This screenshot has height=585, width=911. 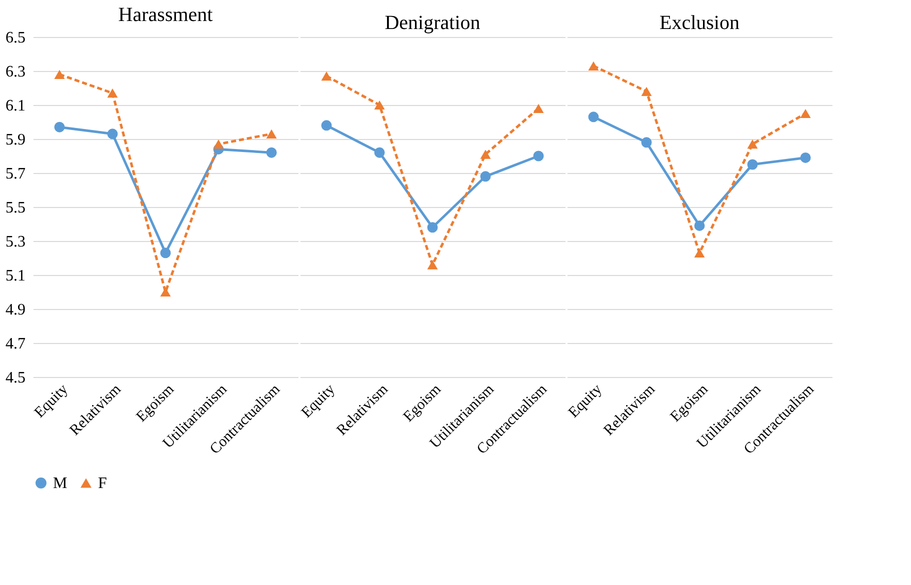 What do you see at coordinates (16, 106) in the screenshot?
I see `y-tick-label: 6.1` at bounding box center [16, 106].